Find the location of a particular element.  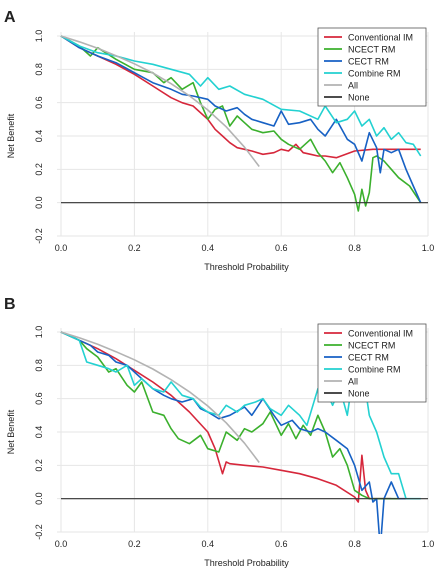

panel-label: B is located at coordinates (10, 304).